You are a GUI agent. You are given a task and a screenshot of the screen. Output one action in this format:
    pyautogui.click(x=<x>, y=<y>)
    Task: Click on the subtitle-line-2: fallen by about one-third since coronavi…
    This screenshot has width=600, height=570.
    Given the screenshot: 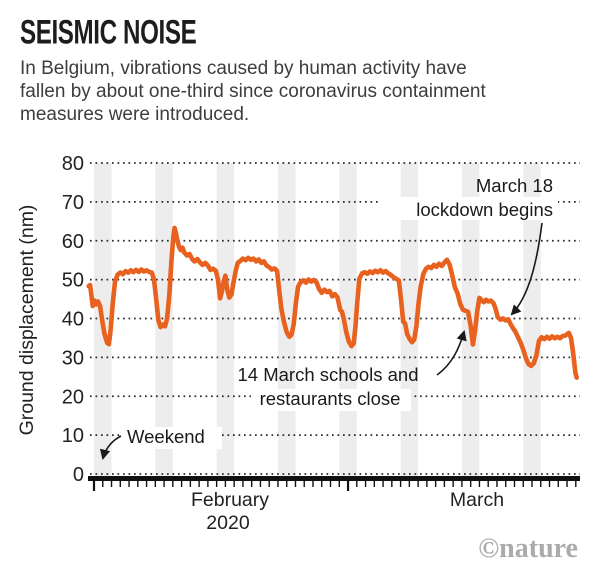 What is the action you would take?
    pyautogui.click(x=253, y=91)
    